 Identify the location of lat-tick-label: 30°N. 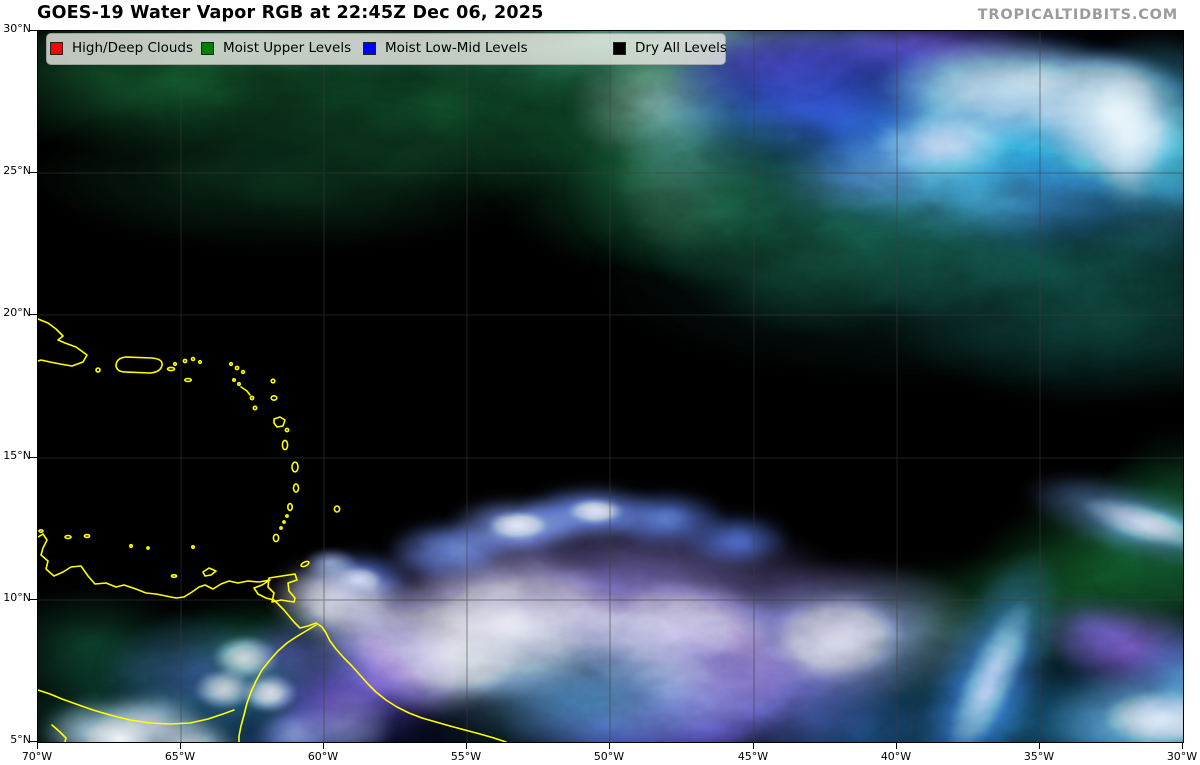
(17, 28).